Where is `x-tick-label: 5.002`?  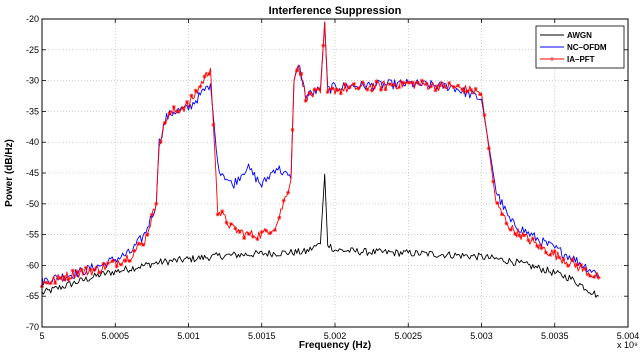
x-tick-label: 5.002 is located at coordinates (335, 336).